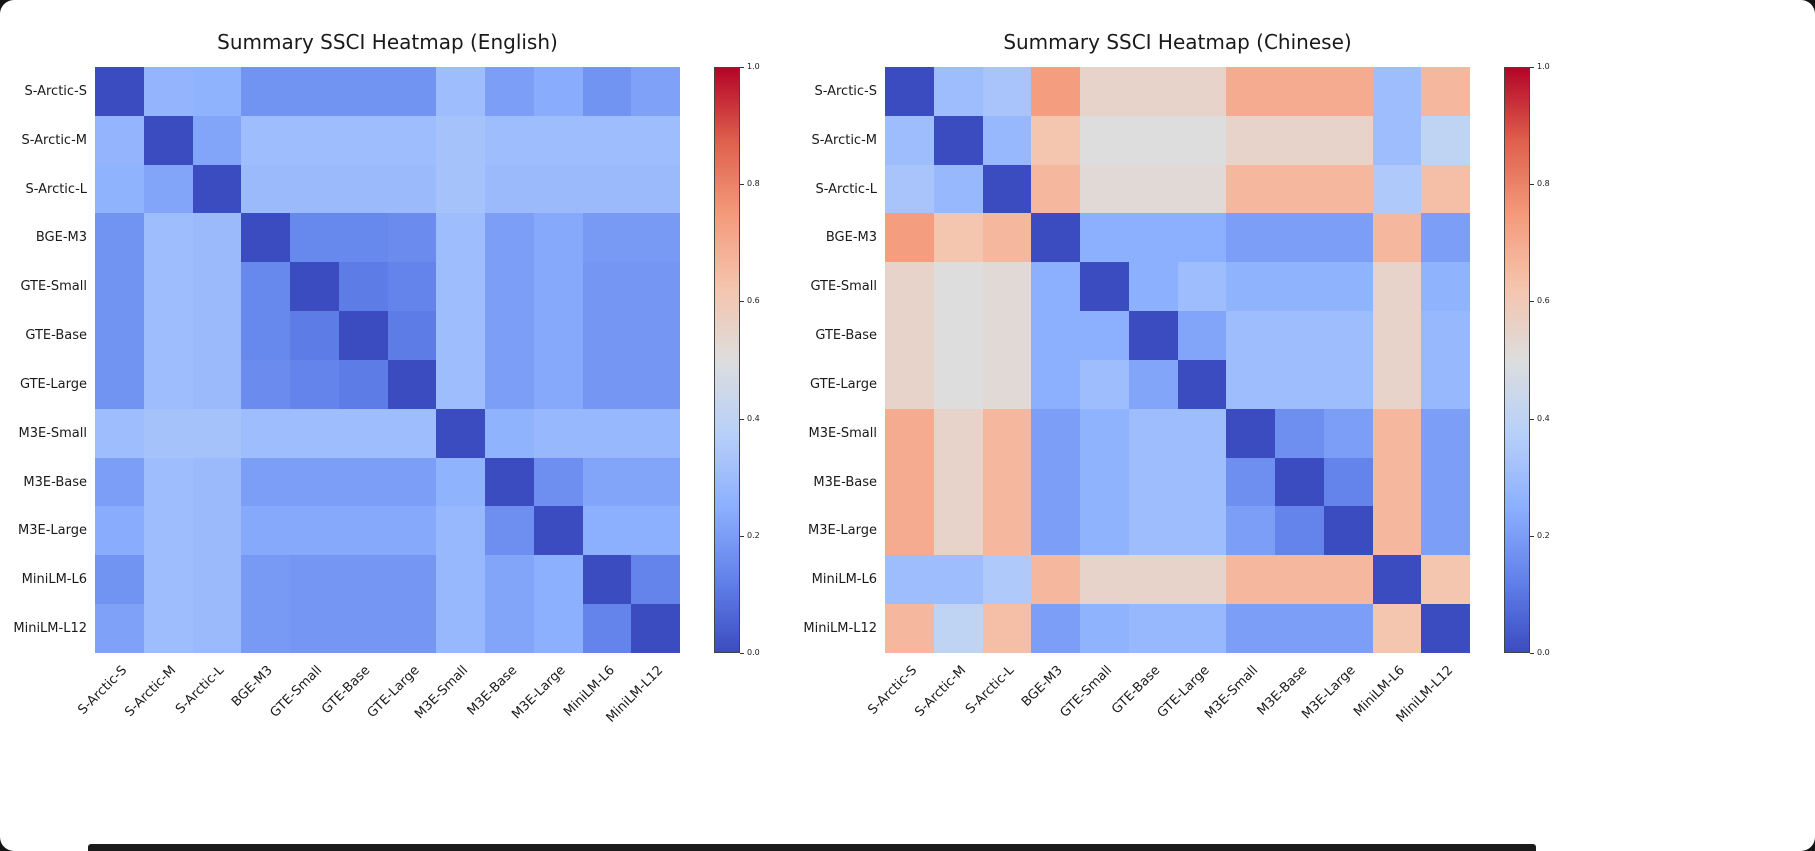 The width and height of the screenshot is (1815, 851). What do you see at coordinates (842, 531) in the screenshot?
I see `y-axis-tick-label: M3E-Large` at bounding box center [842, 531].